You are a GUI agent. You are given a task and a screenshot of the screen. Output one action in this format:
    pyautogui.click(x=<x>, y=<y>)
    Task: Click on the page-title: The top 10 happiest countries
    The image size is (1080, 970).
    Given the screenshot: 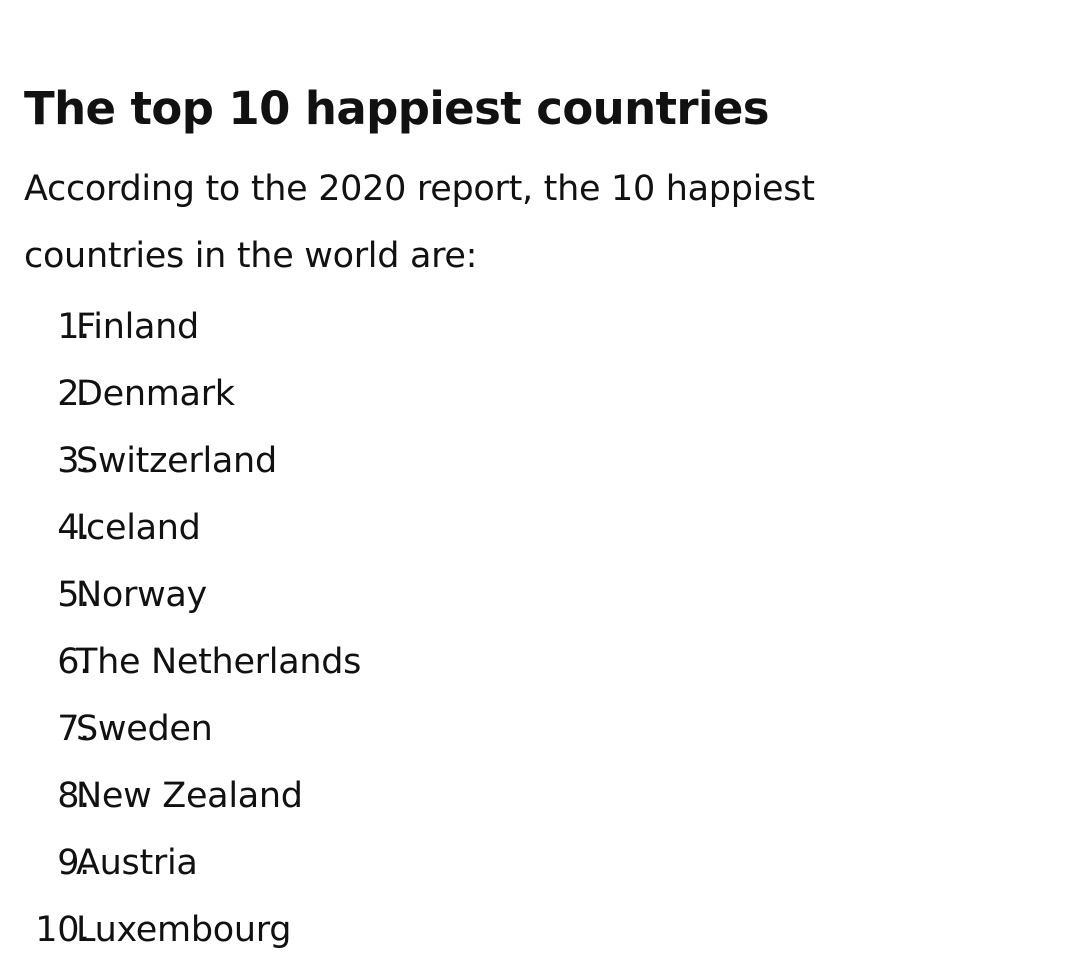 What is the action you would take?
    pyautogui.click(x=397, y=108)
    